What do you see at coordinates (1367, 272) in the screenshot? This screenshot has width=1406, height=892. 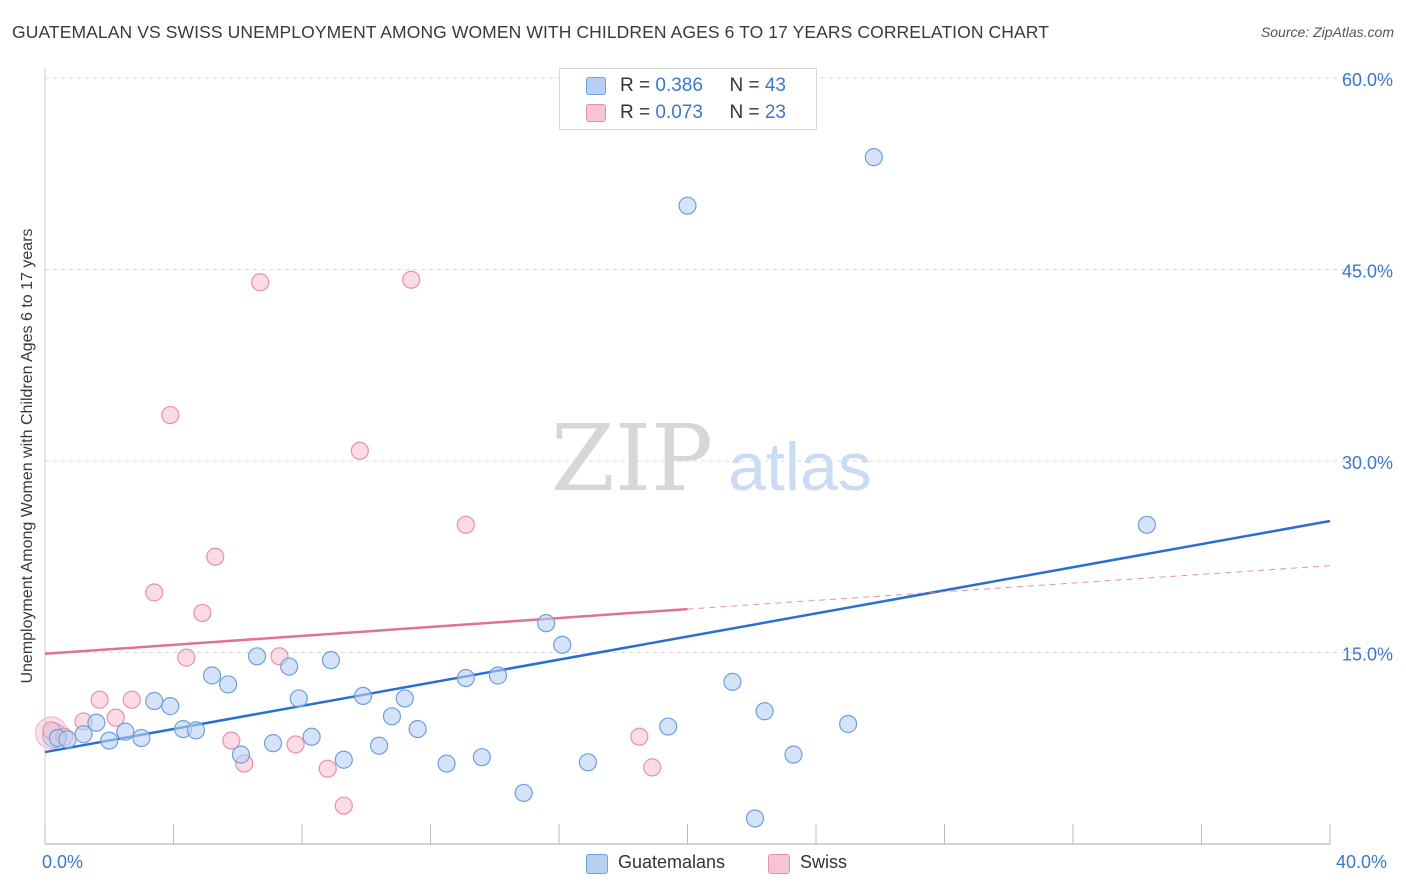 I see `y-tick-label: 45.0%` at bounding box center [1367, 272].